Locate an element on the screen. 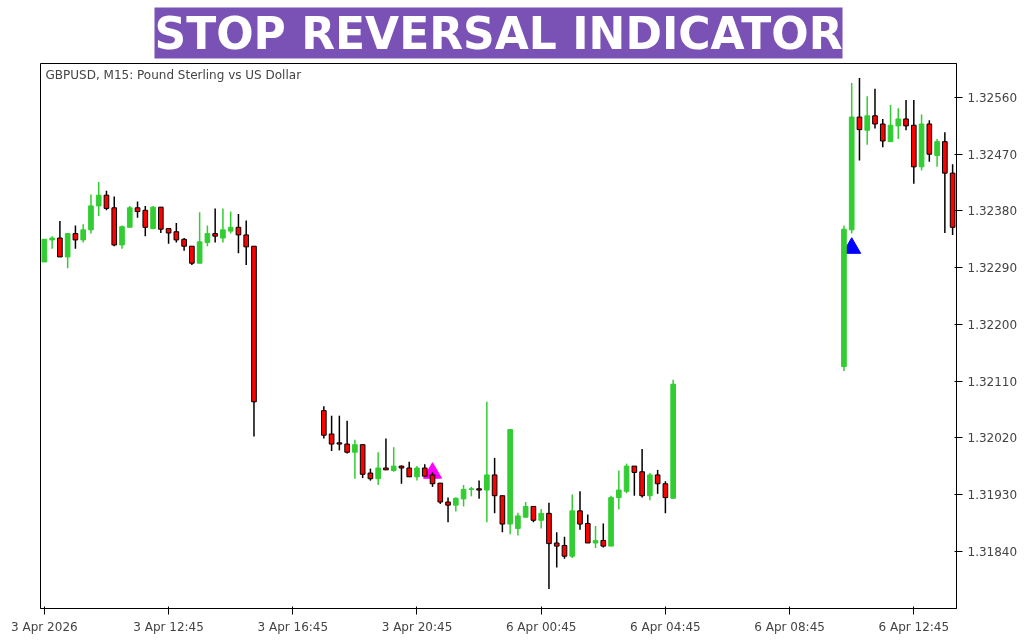 The width and height of the screenshot is (1024, 640). x-tick-label: 3 Apr 12:45 is located at coordinates (168, 626).